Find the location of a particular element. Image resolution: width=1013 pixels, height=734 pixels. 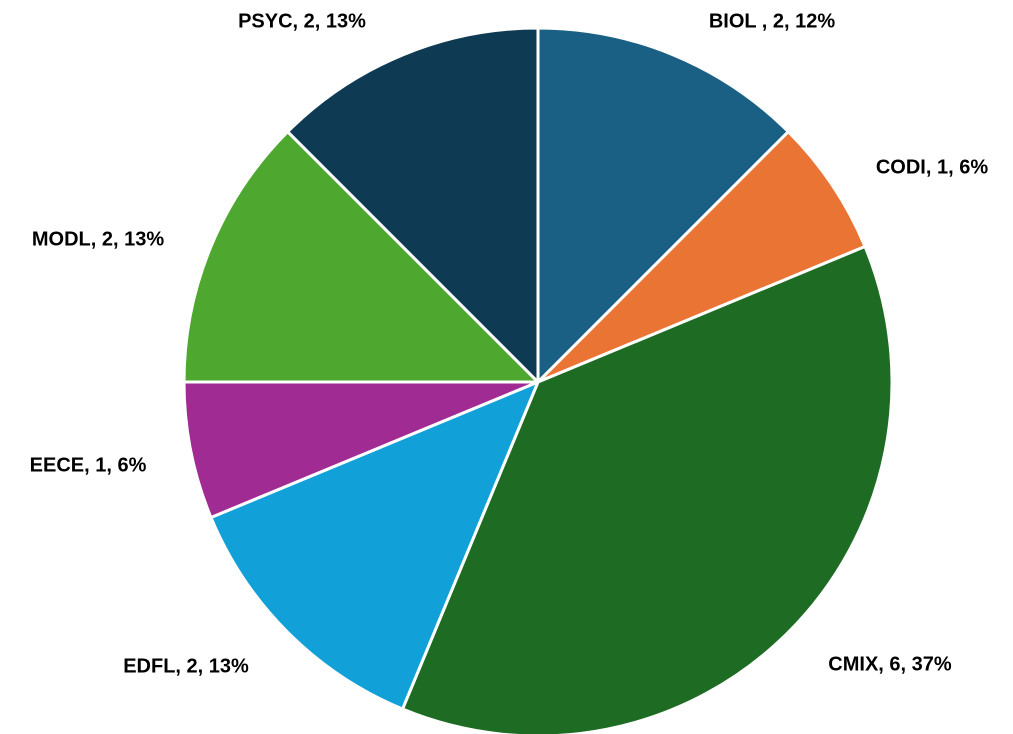

data-label: CODI, 1, 6% is located at coordinates (932, 167).